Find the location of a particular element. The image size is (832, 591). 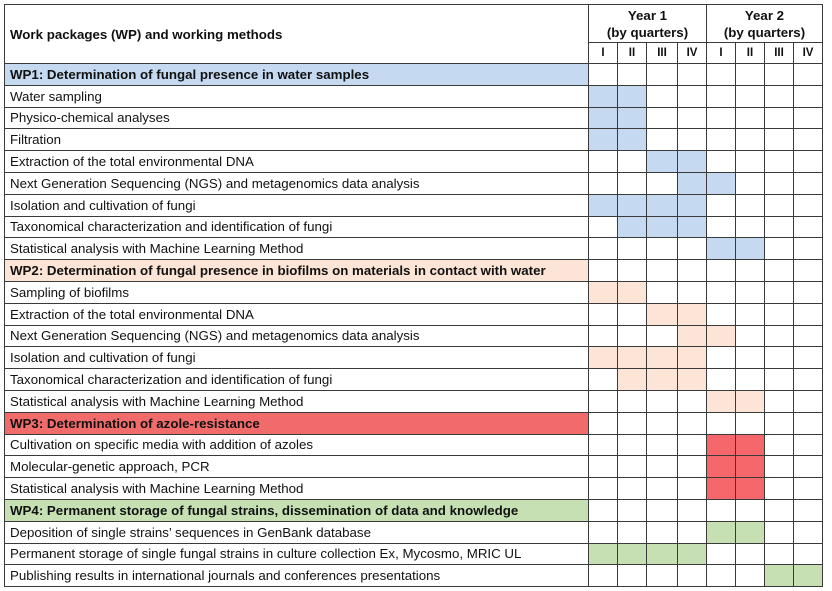

task-row: Molecular-genetic approach, PCR is located at coordinates (413, 467).